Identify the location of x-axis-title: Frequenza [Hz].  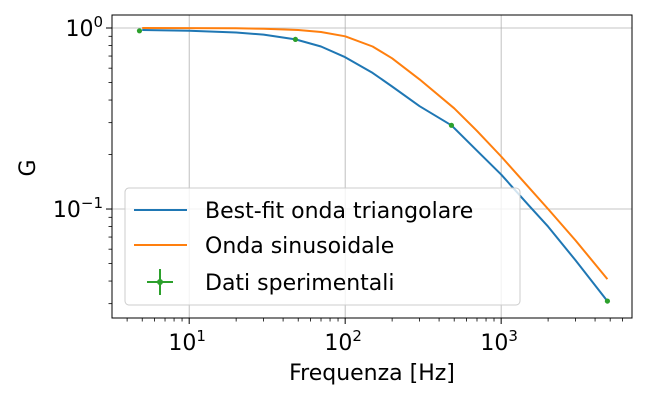
(372, 373).